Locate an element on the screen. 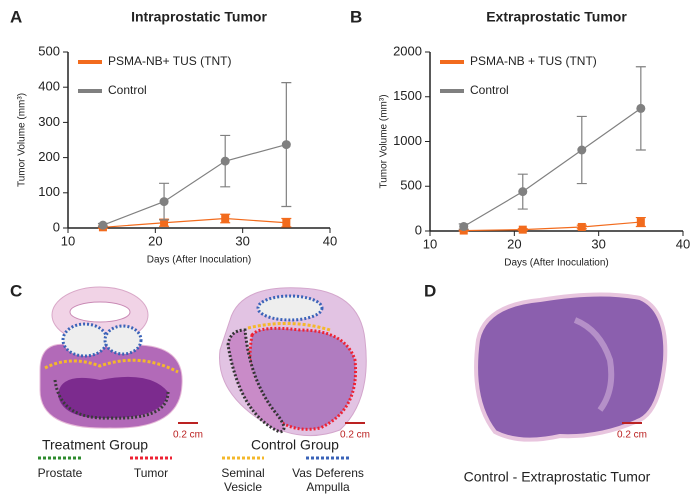 Image resolution: width=700 pixels, height=501 pixels. group-label: Control Group is located at coordinates (295, 445).